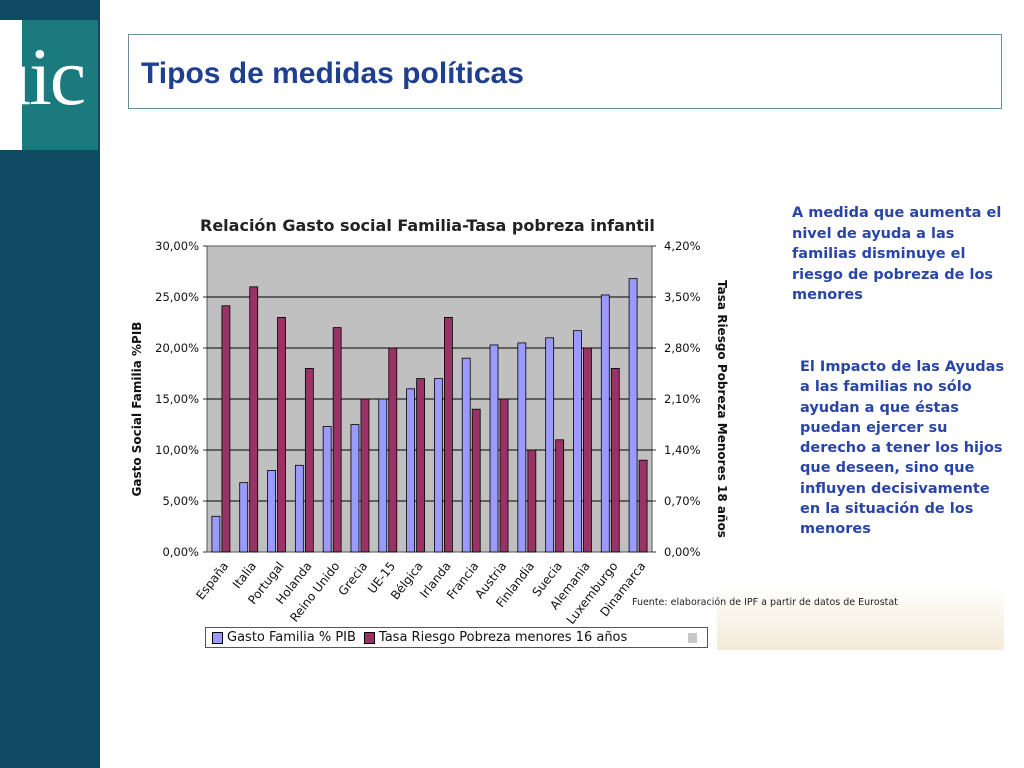 The image size is (1024, 768). Describe the element at coordinates (177, 348) in the screenshot. I see `y-tick-label: 20,00%` at that location.